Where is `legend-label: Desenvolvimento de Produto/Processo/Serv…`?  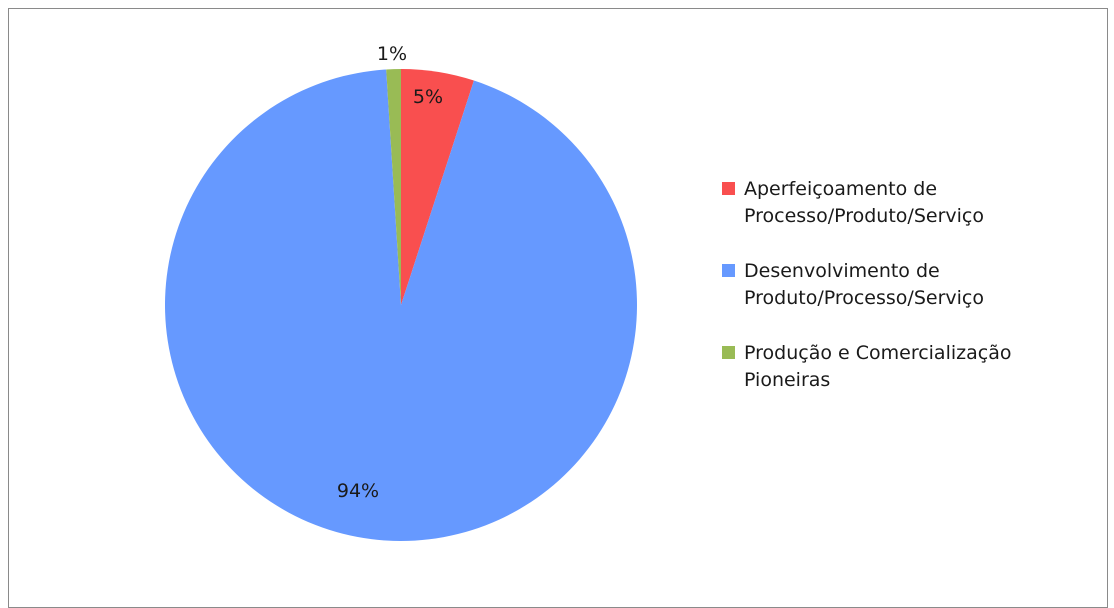 legend-label: Desenvolvimento de Produto/Processo/Serv… is located at coordinates (864, 284).